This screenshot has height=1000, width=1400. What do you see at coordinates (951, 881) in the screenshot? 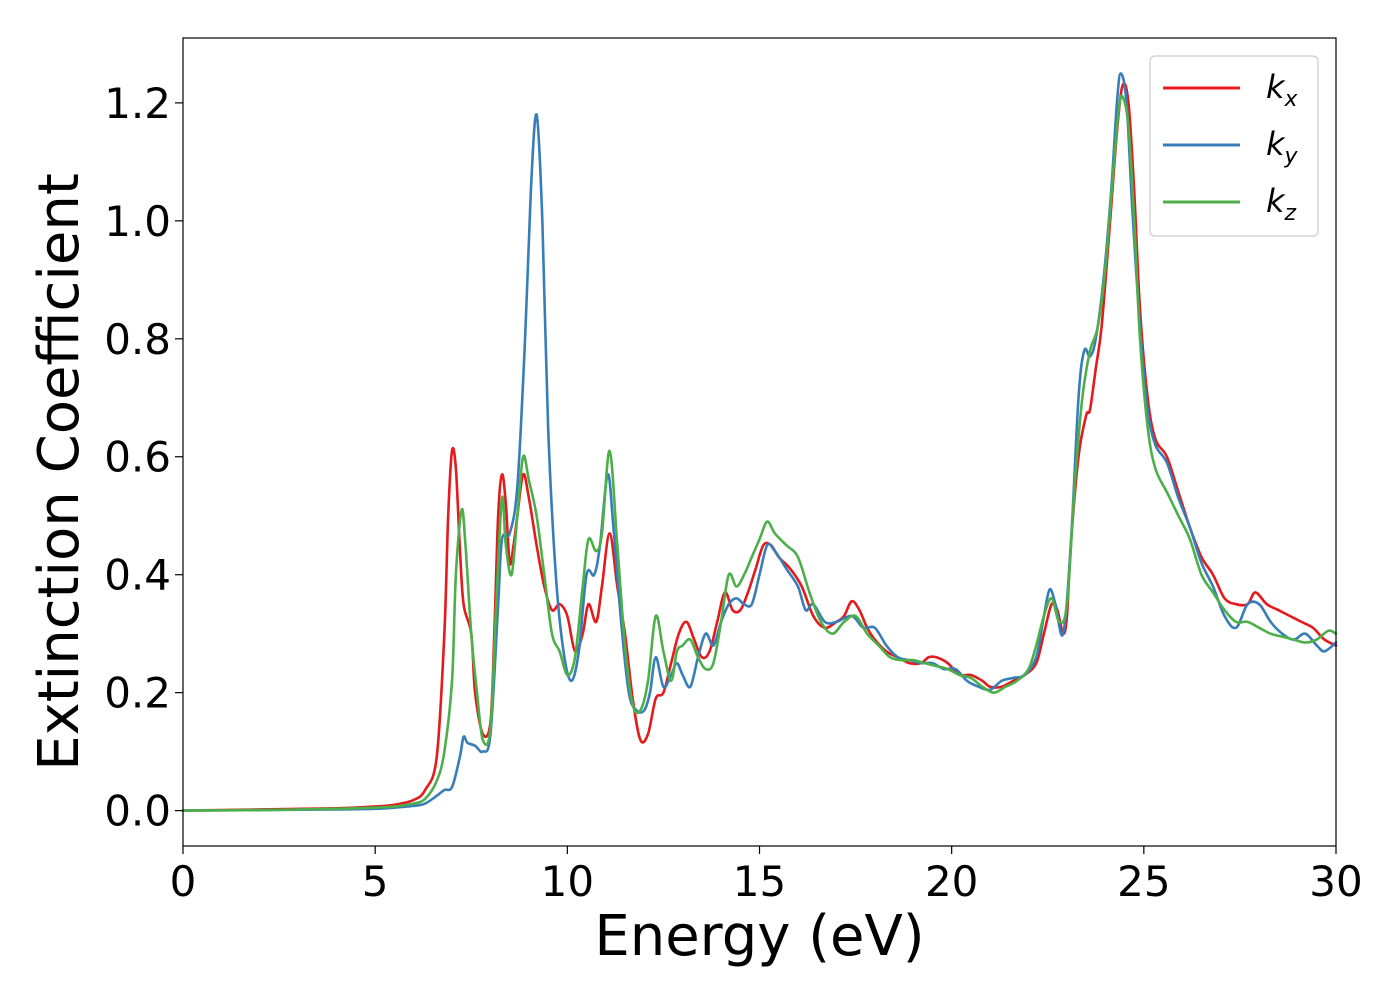
I see `x-tick-label: 20` at bounding box center [951, 881].